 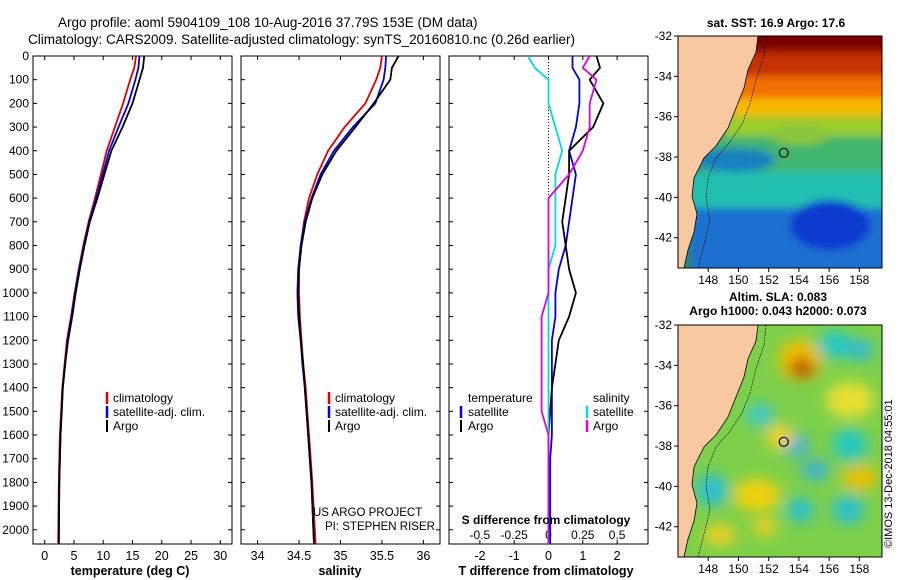 I want to click on sst-map-title: sat. SST: 16.9 Argo: 17.6, so click(x=776, y=23).